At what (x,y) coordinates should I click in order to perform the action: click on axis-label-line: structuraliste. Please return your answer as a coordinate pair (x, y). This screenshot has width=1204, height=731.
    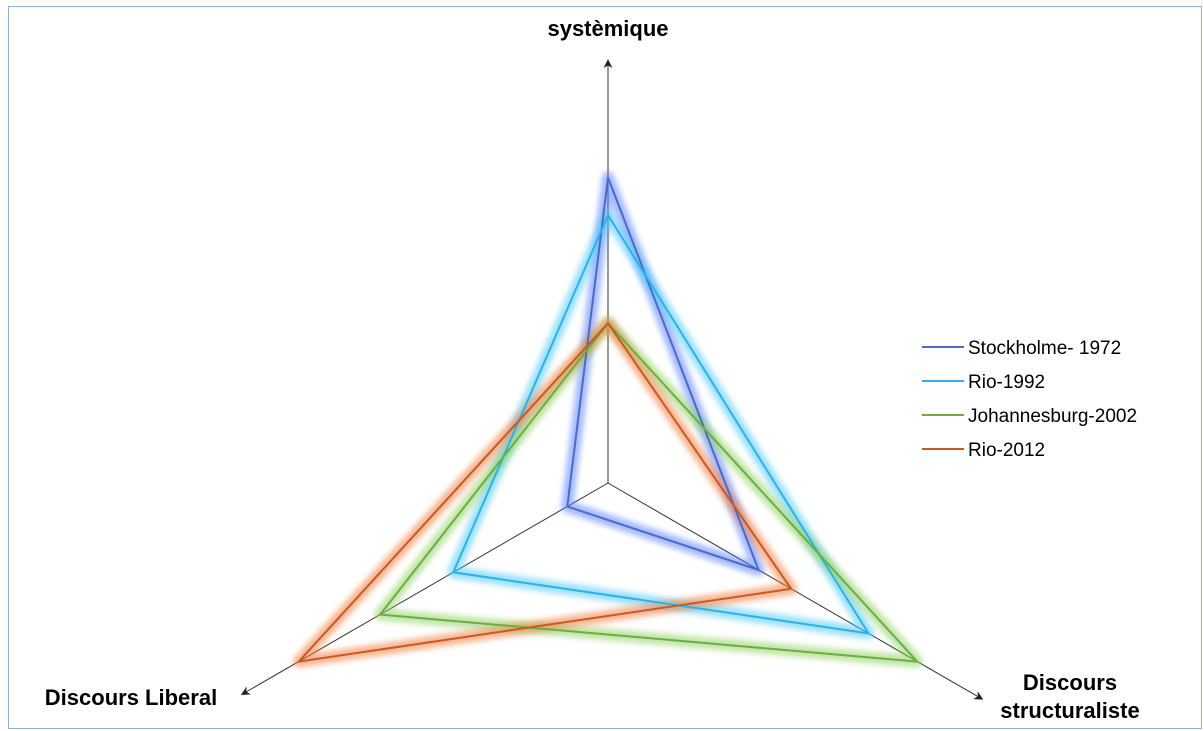
    Looking at the image, I should click on (1069, 710).